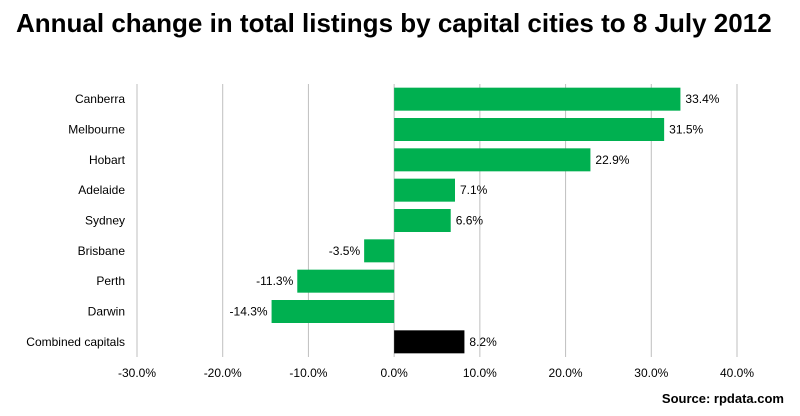  Describe the element at coordinates (686, 130) in the screenshot. I see `value-label: 31.5%` at that location.